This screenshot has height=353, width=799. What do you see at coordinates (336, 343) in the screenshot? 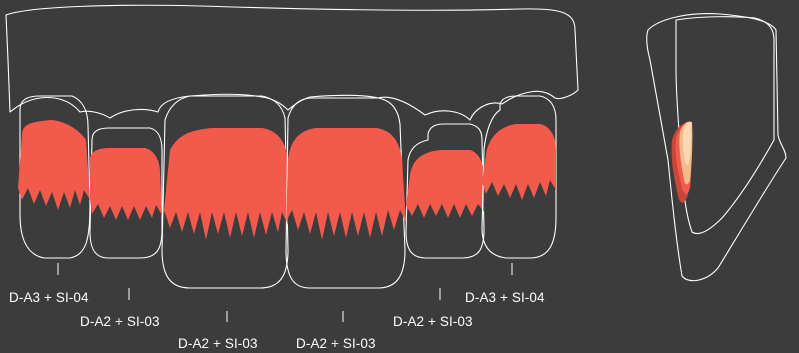
I see `shade-label-tooth-4: D-A2 + SI-03` at bounding box center [336, 343].